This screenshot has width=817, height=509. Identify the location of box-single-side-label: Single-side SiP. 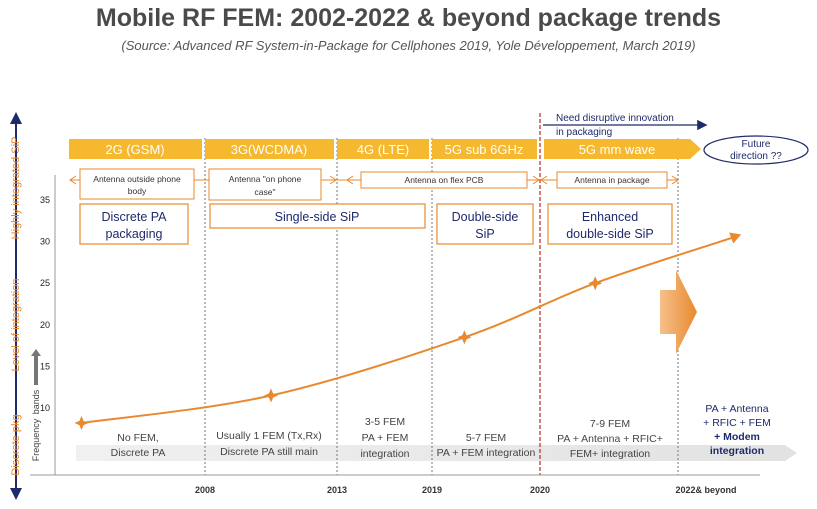
(317, 217).